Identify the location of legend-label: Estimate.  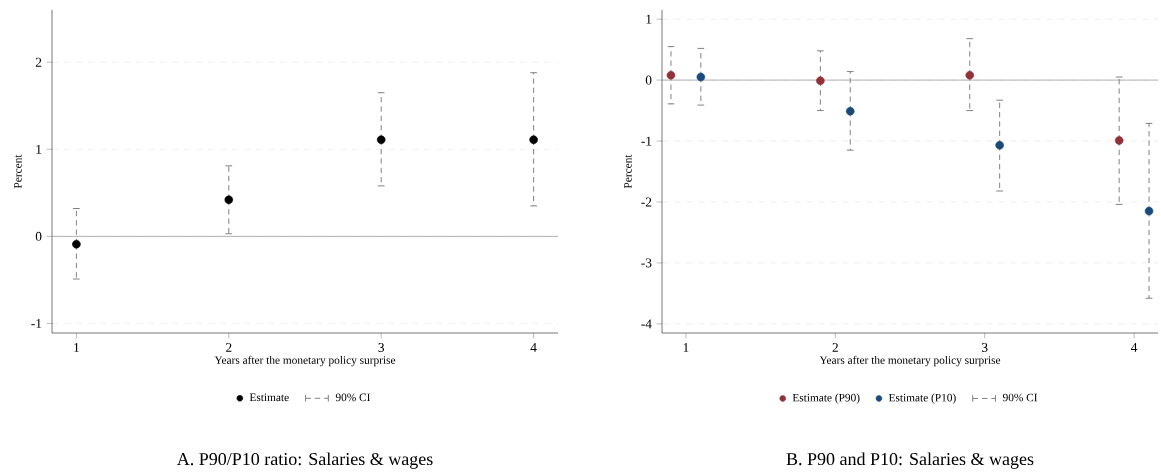
(269, 397).